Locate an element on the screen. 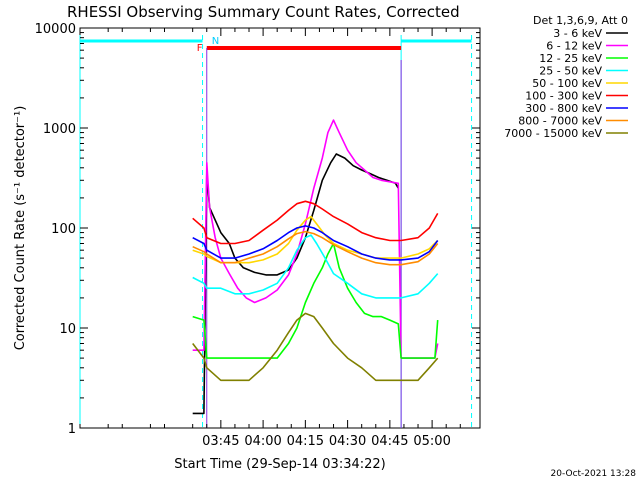  flare-flag-label: F is located at coordinates (200, 48).